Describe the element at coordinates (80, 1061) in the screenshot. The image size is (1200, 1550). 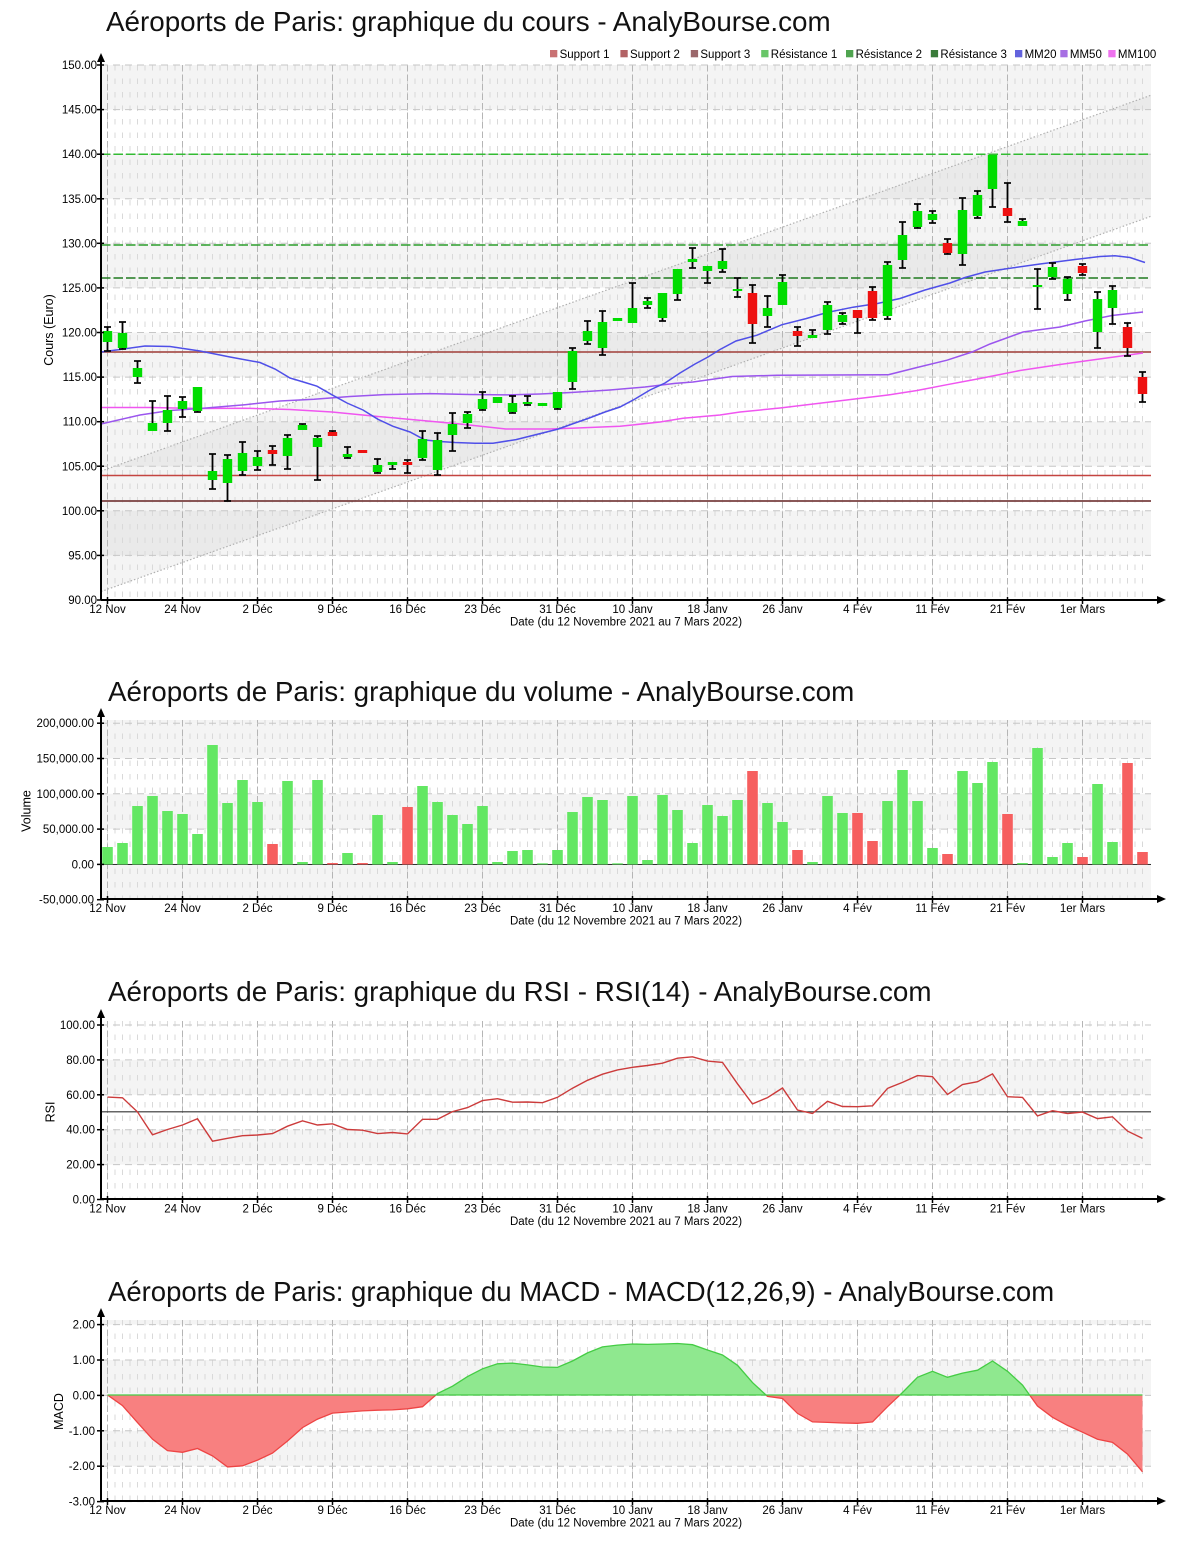
I see `svg-text: 80.00` at that location.